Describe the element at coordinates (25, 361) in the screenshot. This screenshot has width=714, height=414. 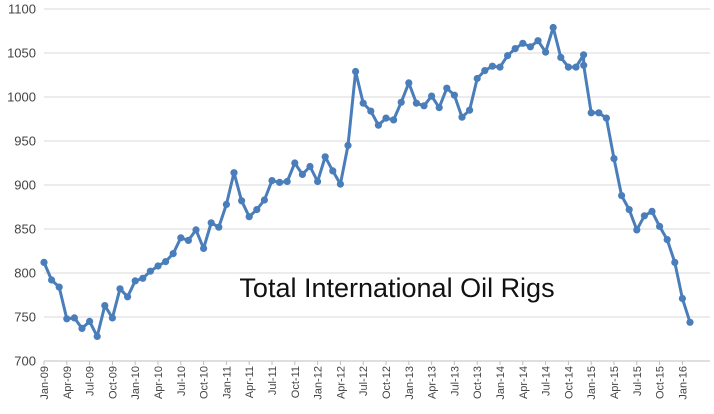
I see `y-tick-label: 700` at that location.